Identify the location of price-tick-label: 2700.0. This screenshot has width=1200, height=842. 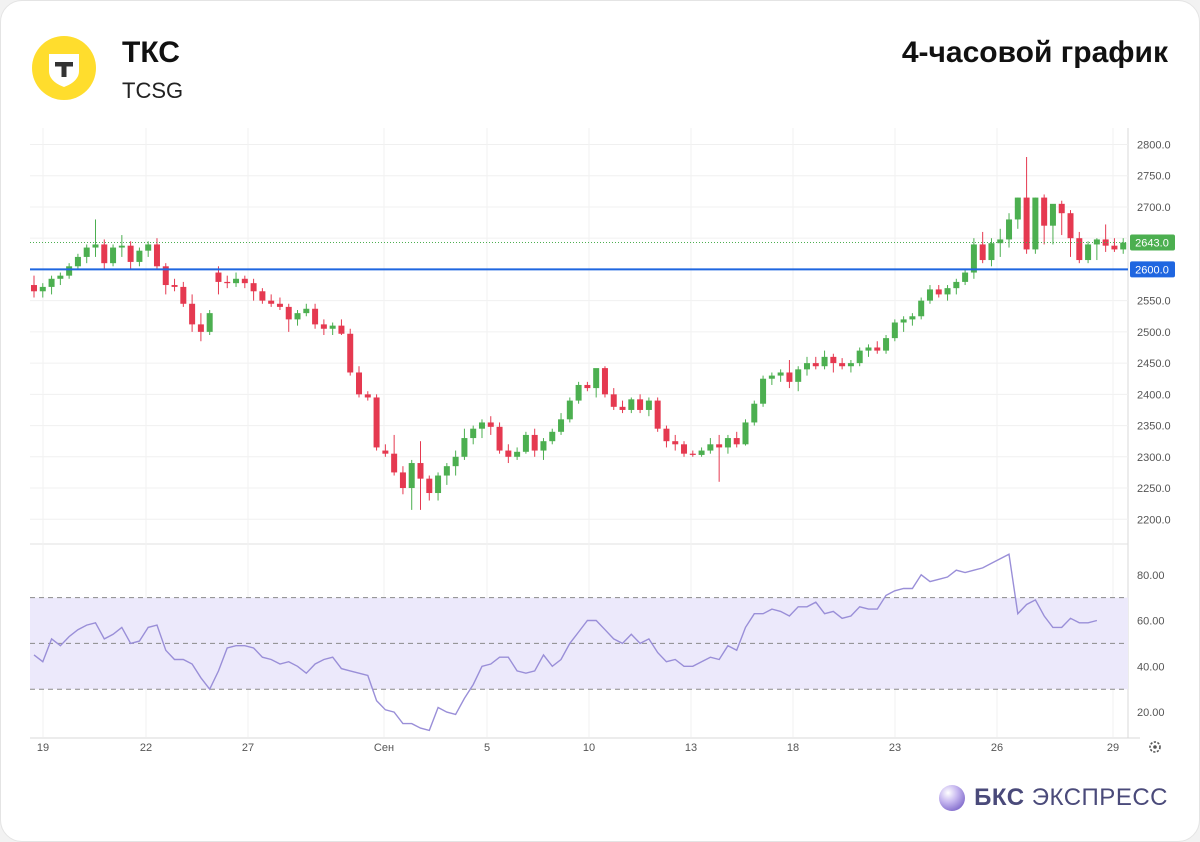
(1154, 208).